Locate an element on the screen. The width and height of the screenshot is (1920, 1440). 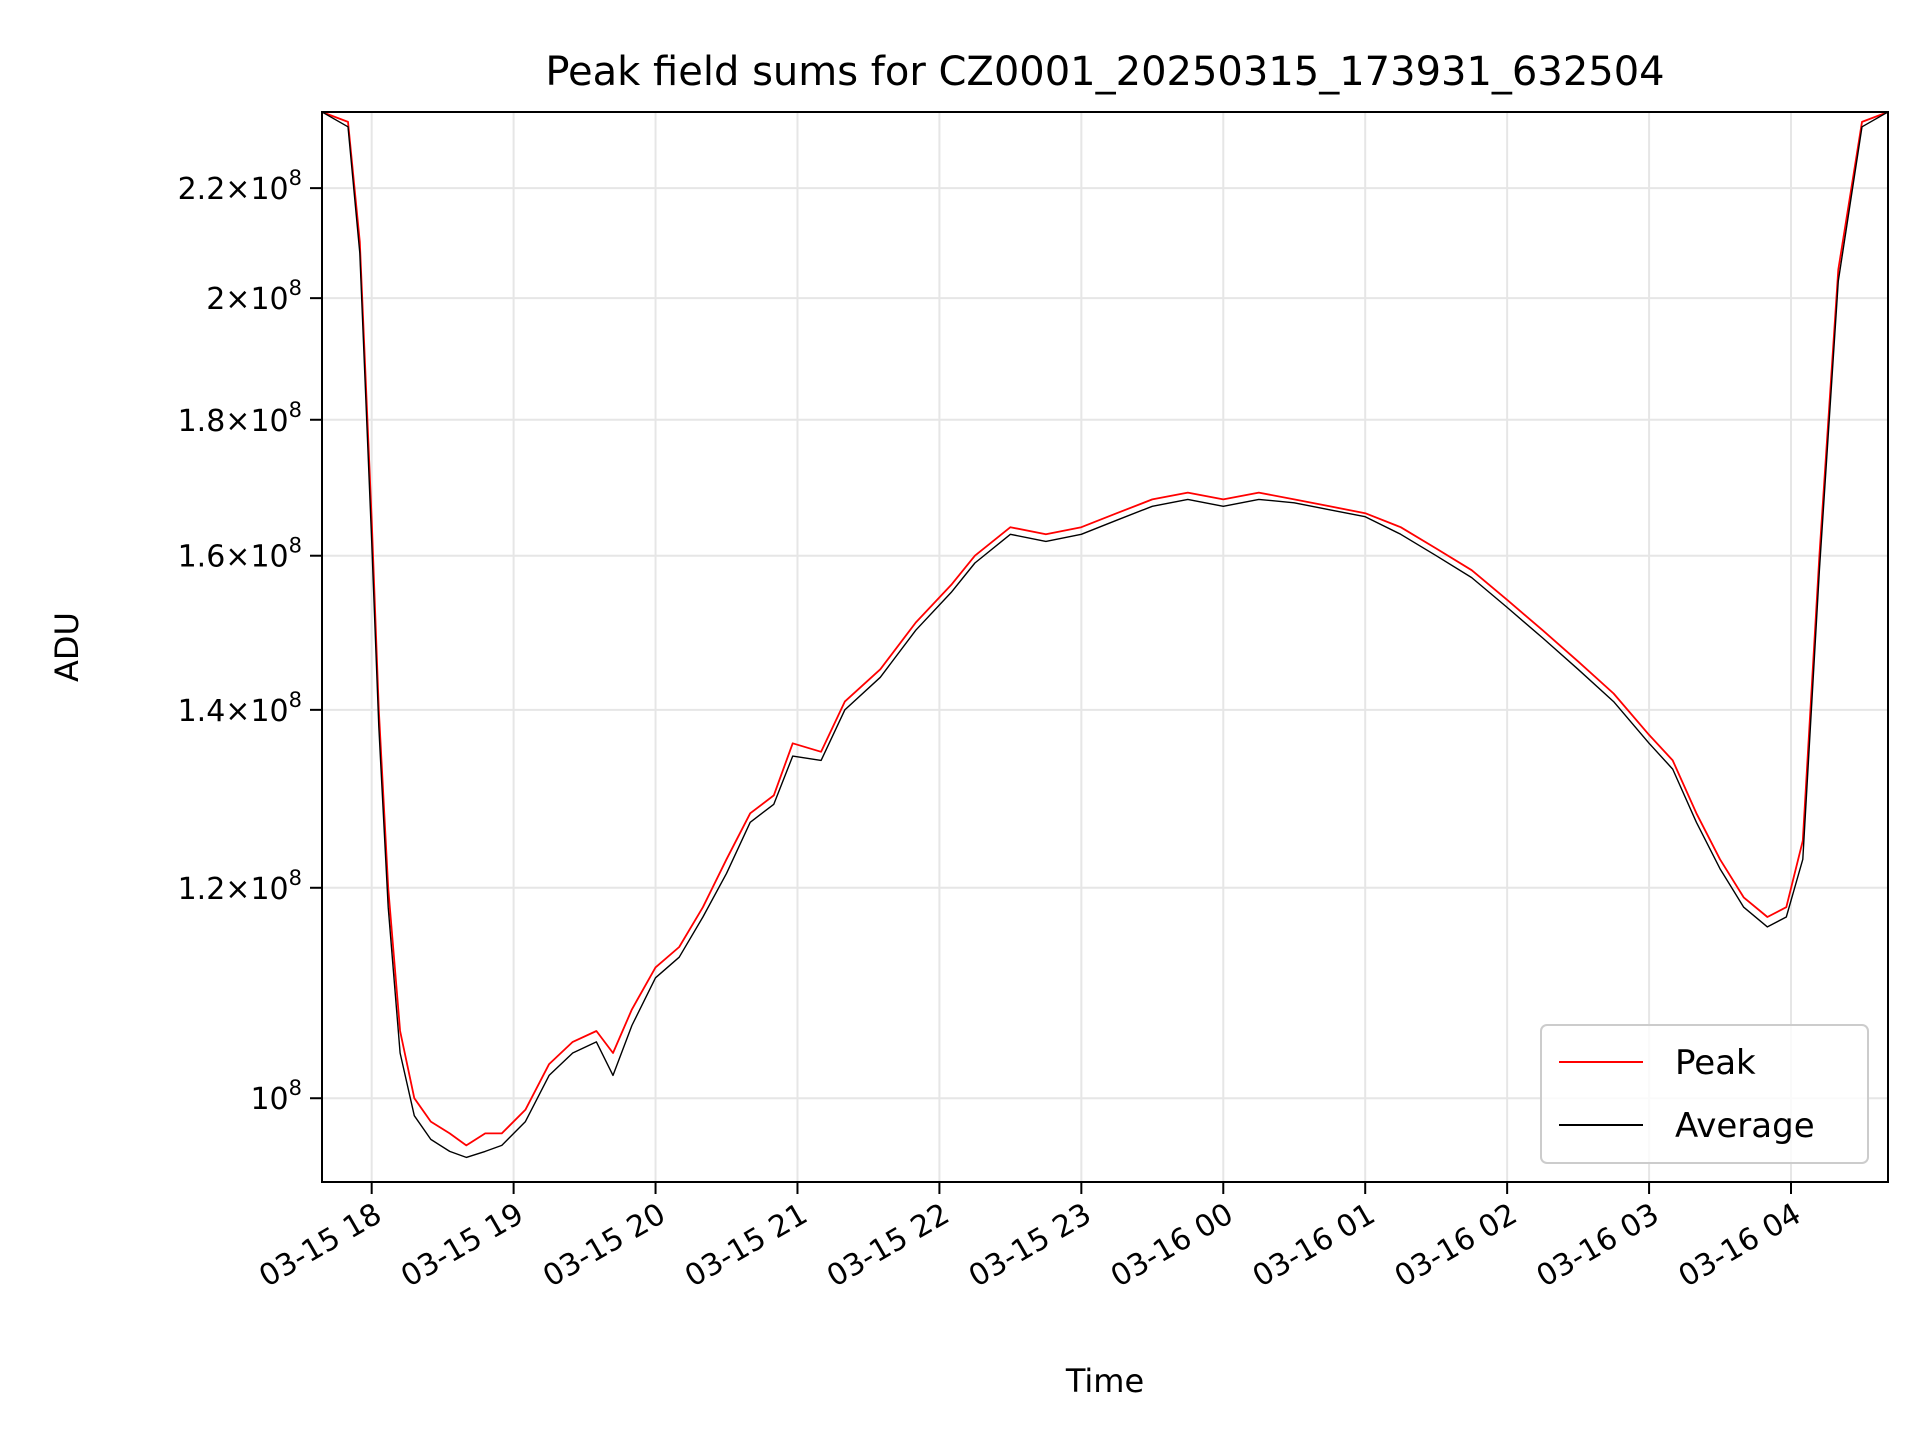
legend-box is located at coordinates (1704, 1094).